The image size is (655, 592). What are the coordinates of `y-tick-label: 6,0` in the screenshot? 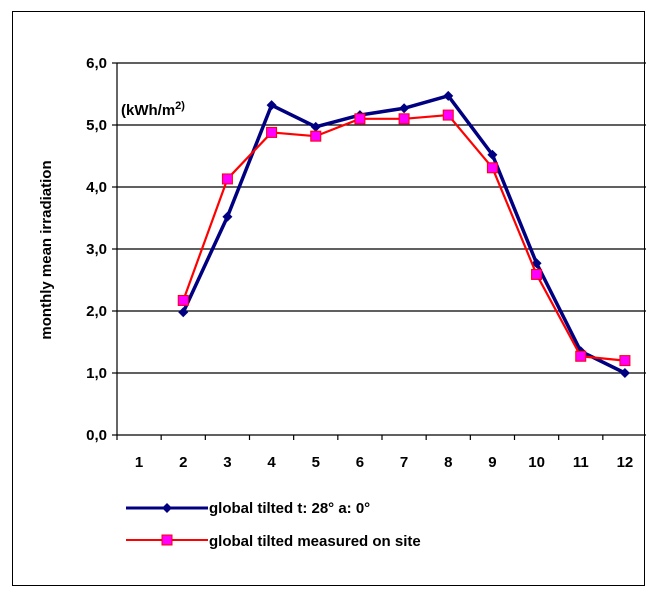 It's located at (96, 63).